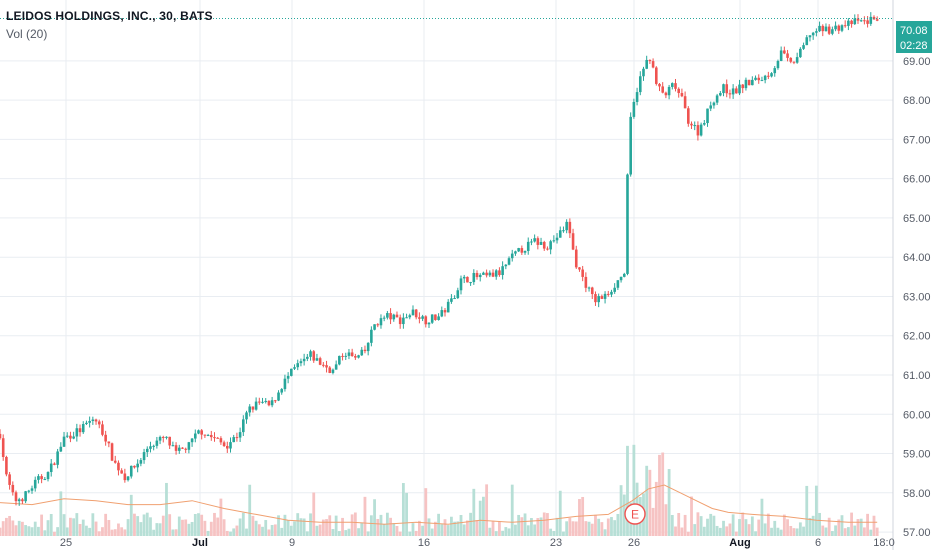 The width and height of the screenshot is (932, 550). What do you see at coordinates (635, 514) in the screenshot?
I see `earnings-marker: E` at bounding box center [635, 514].